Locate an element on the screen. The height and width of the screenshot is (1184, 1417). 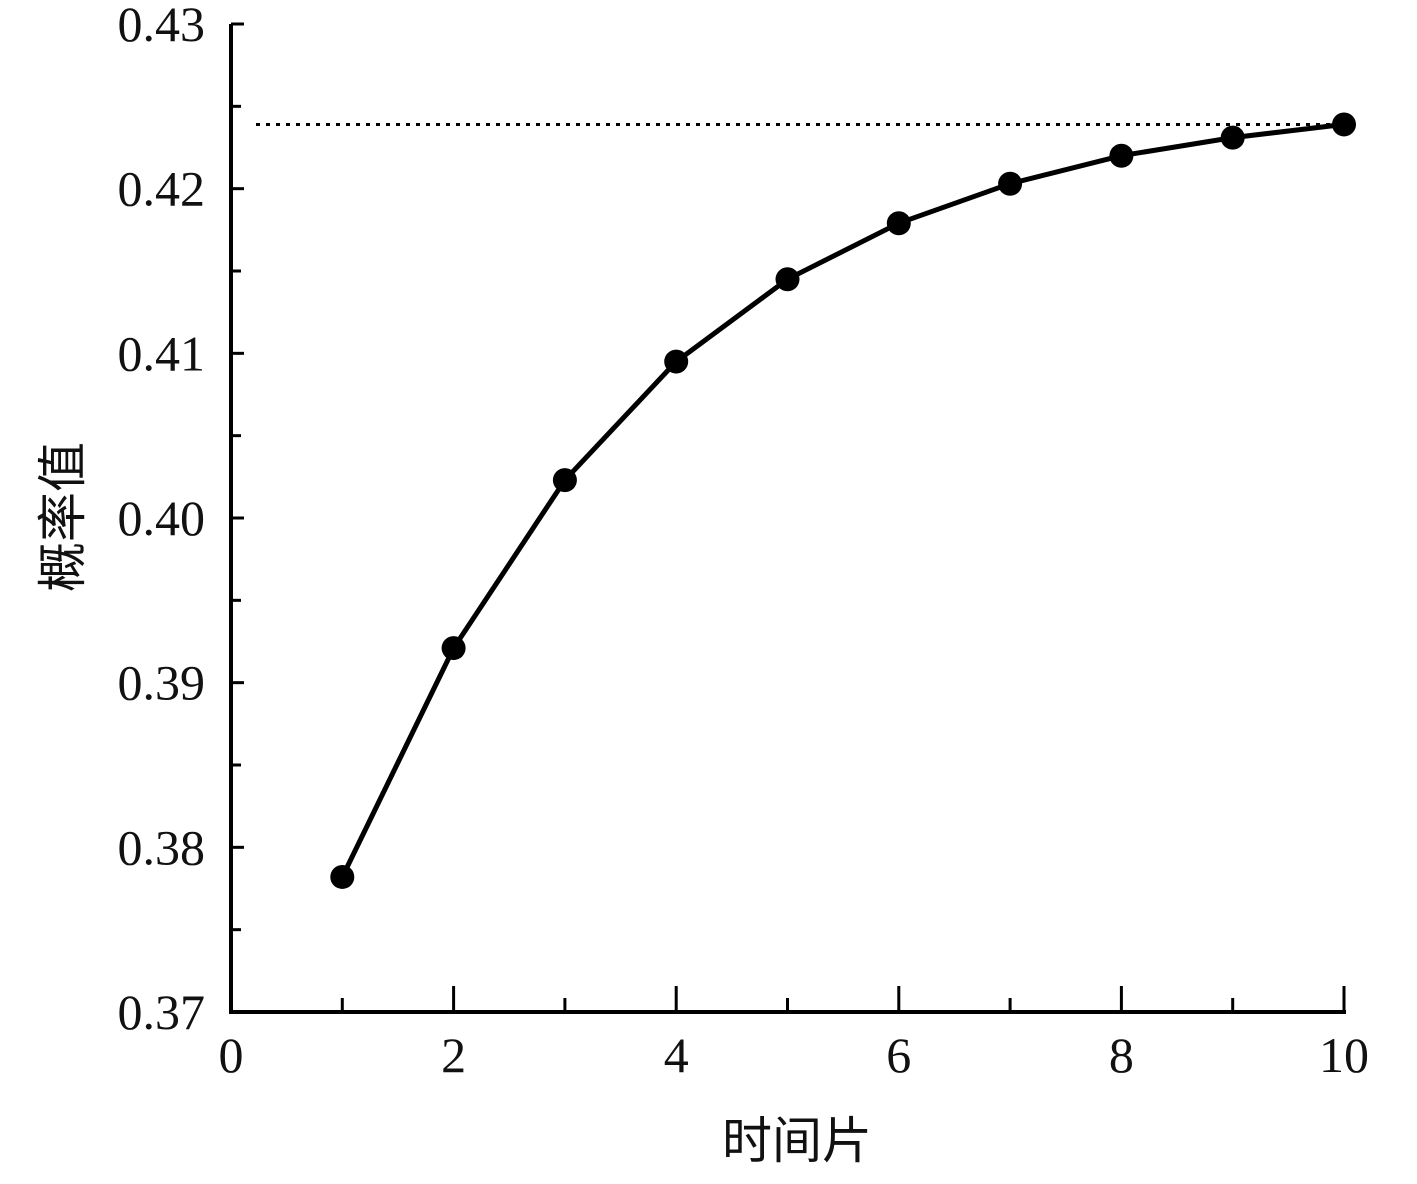
x-tick-label: 8 is located at coordinates (1121, 1055).